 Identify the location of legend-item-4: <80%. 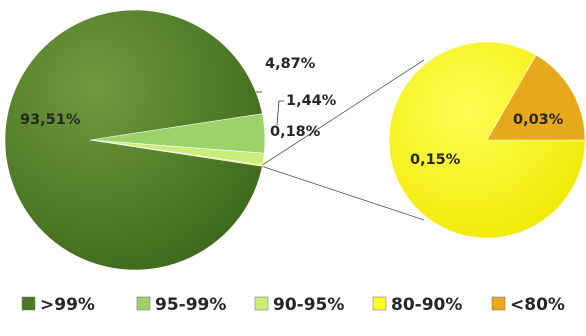
(528, 305).